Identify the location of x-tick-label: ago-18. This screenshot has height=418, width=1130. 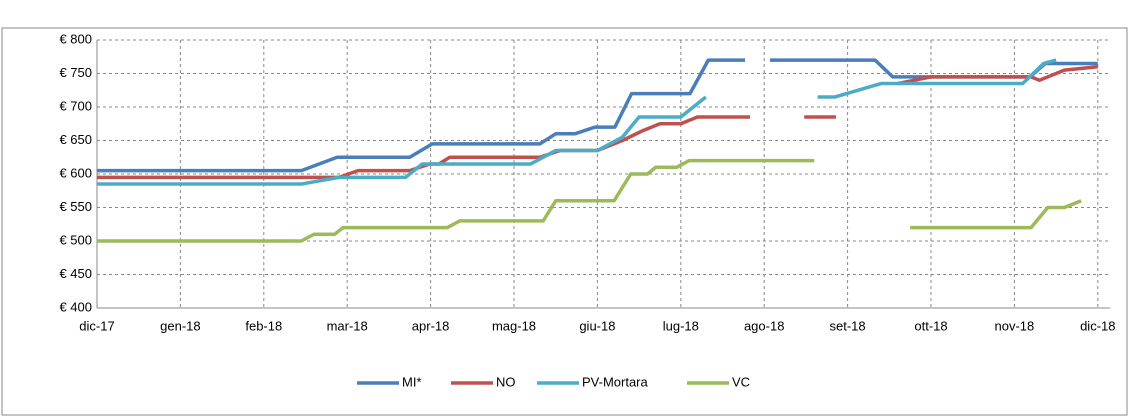
(764, 325).